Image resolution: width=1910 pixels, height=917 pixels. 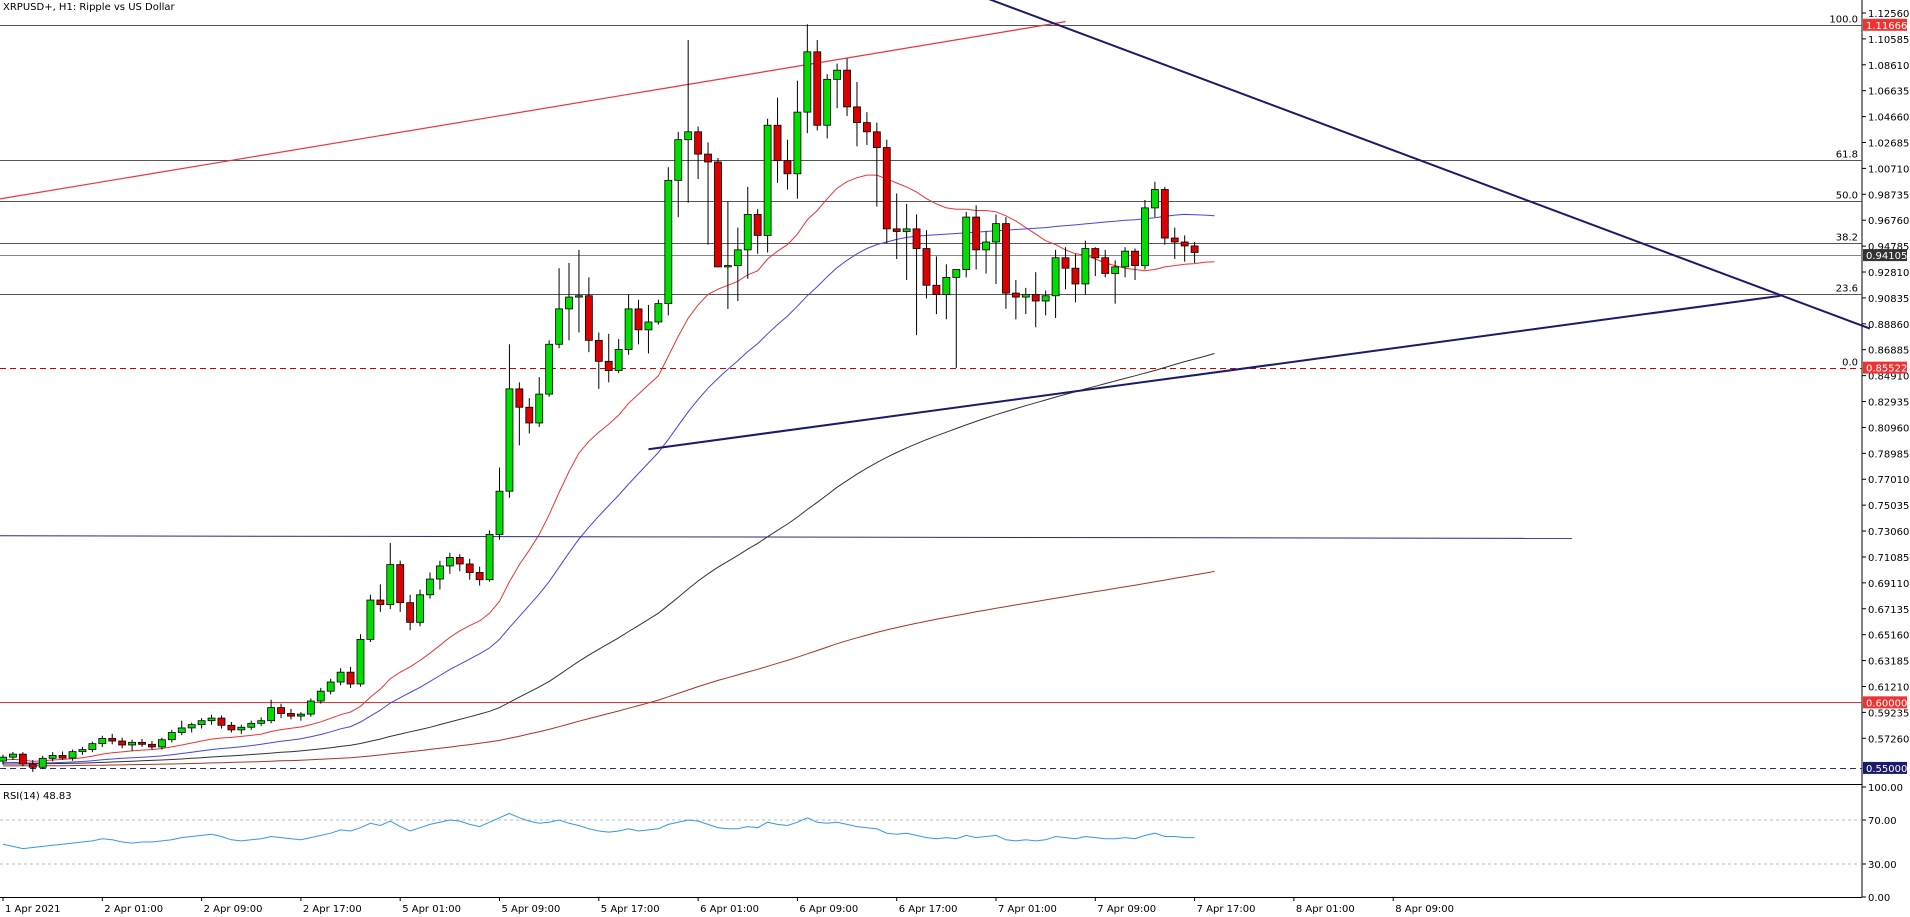 What do you see at coordinates (531, 909) in the screenshot?
I see `time-tick-label: 5 Apr 09:00` at bounding box center [531, 909].